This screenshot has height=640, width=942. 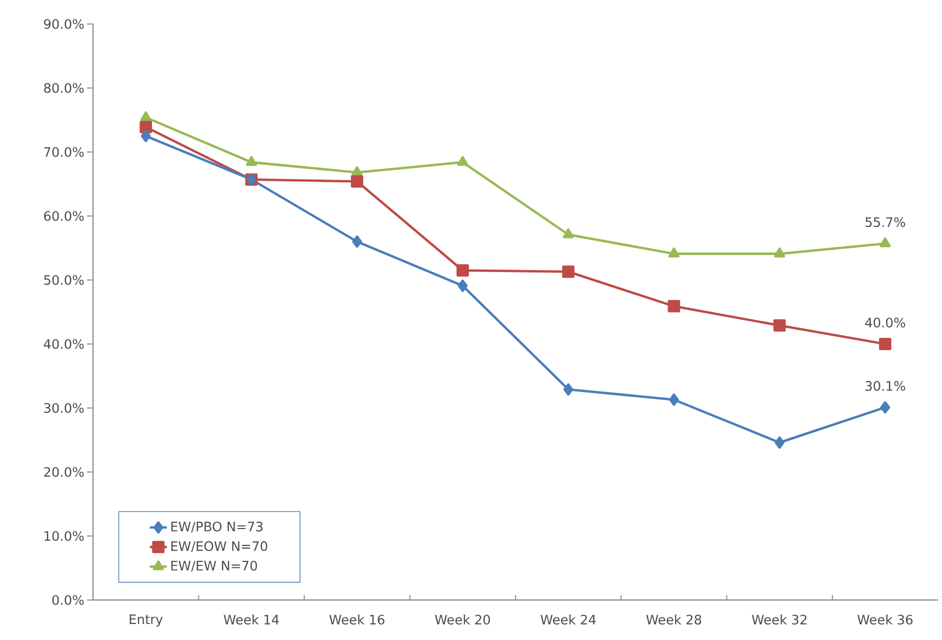 I want to click on y-tick-label: 80.0%, so click(x=64, y=88).